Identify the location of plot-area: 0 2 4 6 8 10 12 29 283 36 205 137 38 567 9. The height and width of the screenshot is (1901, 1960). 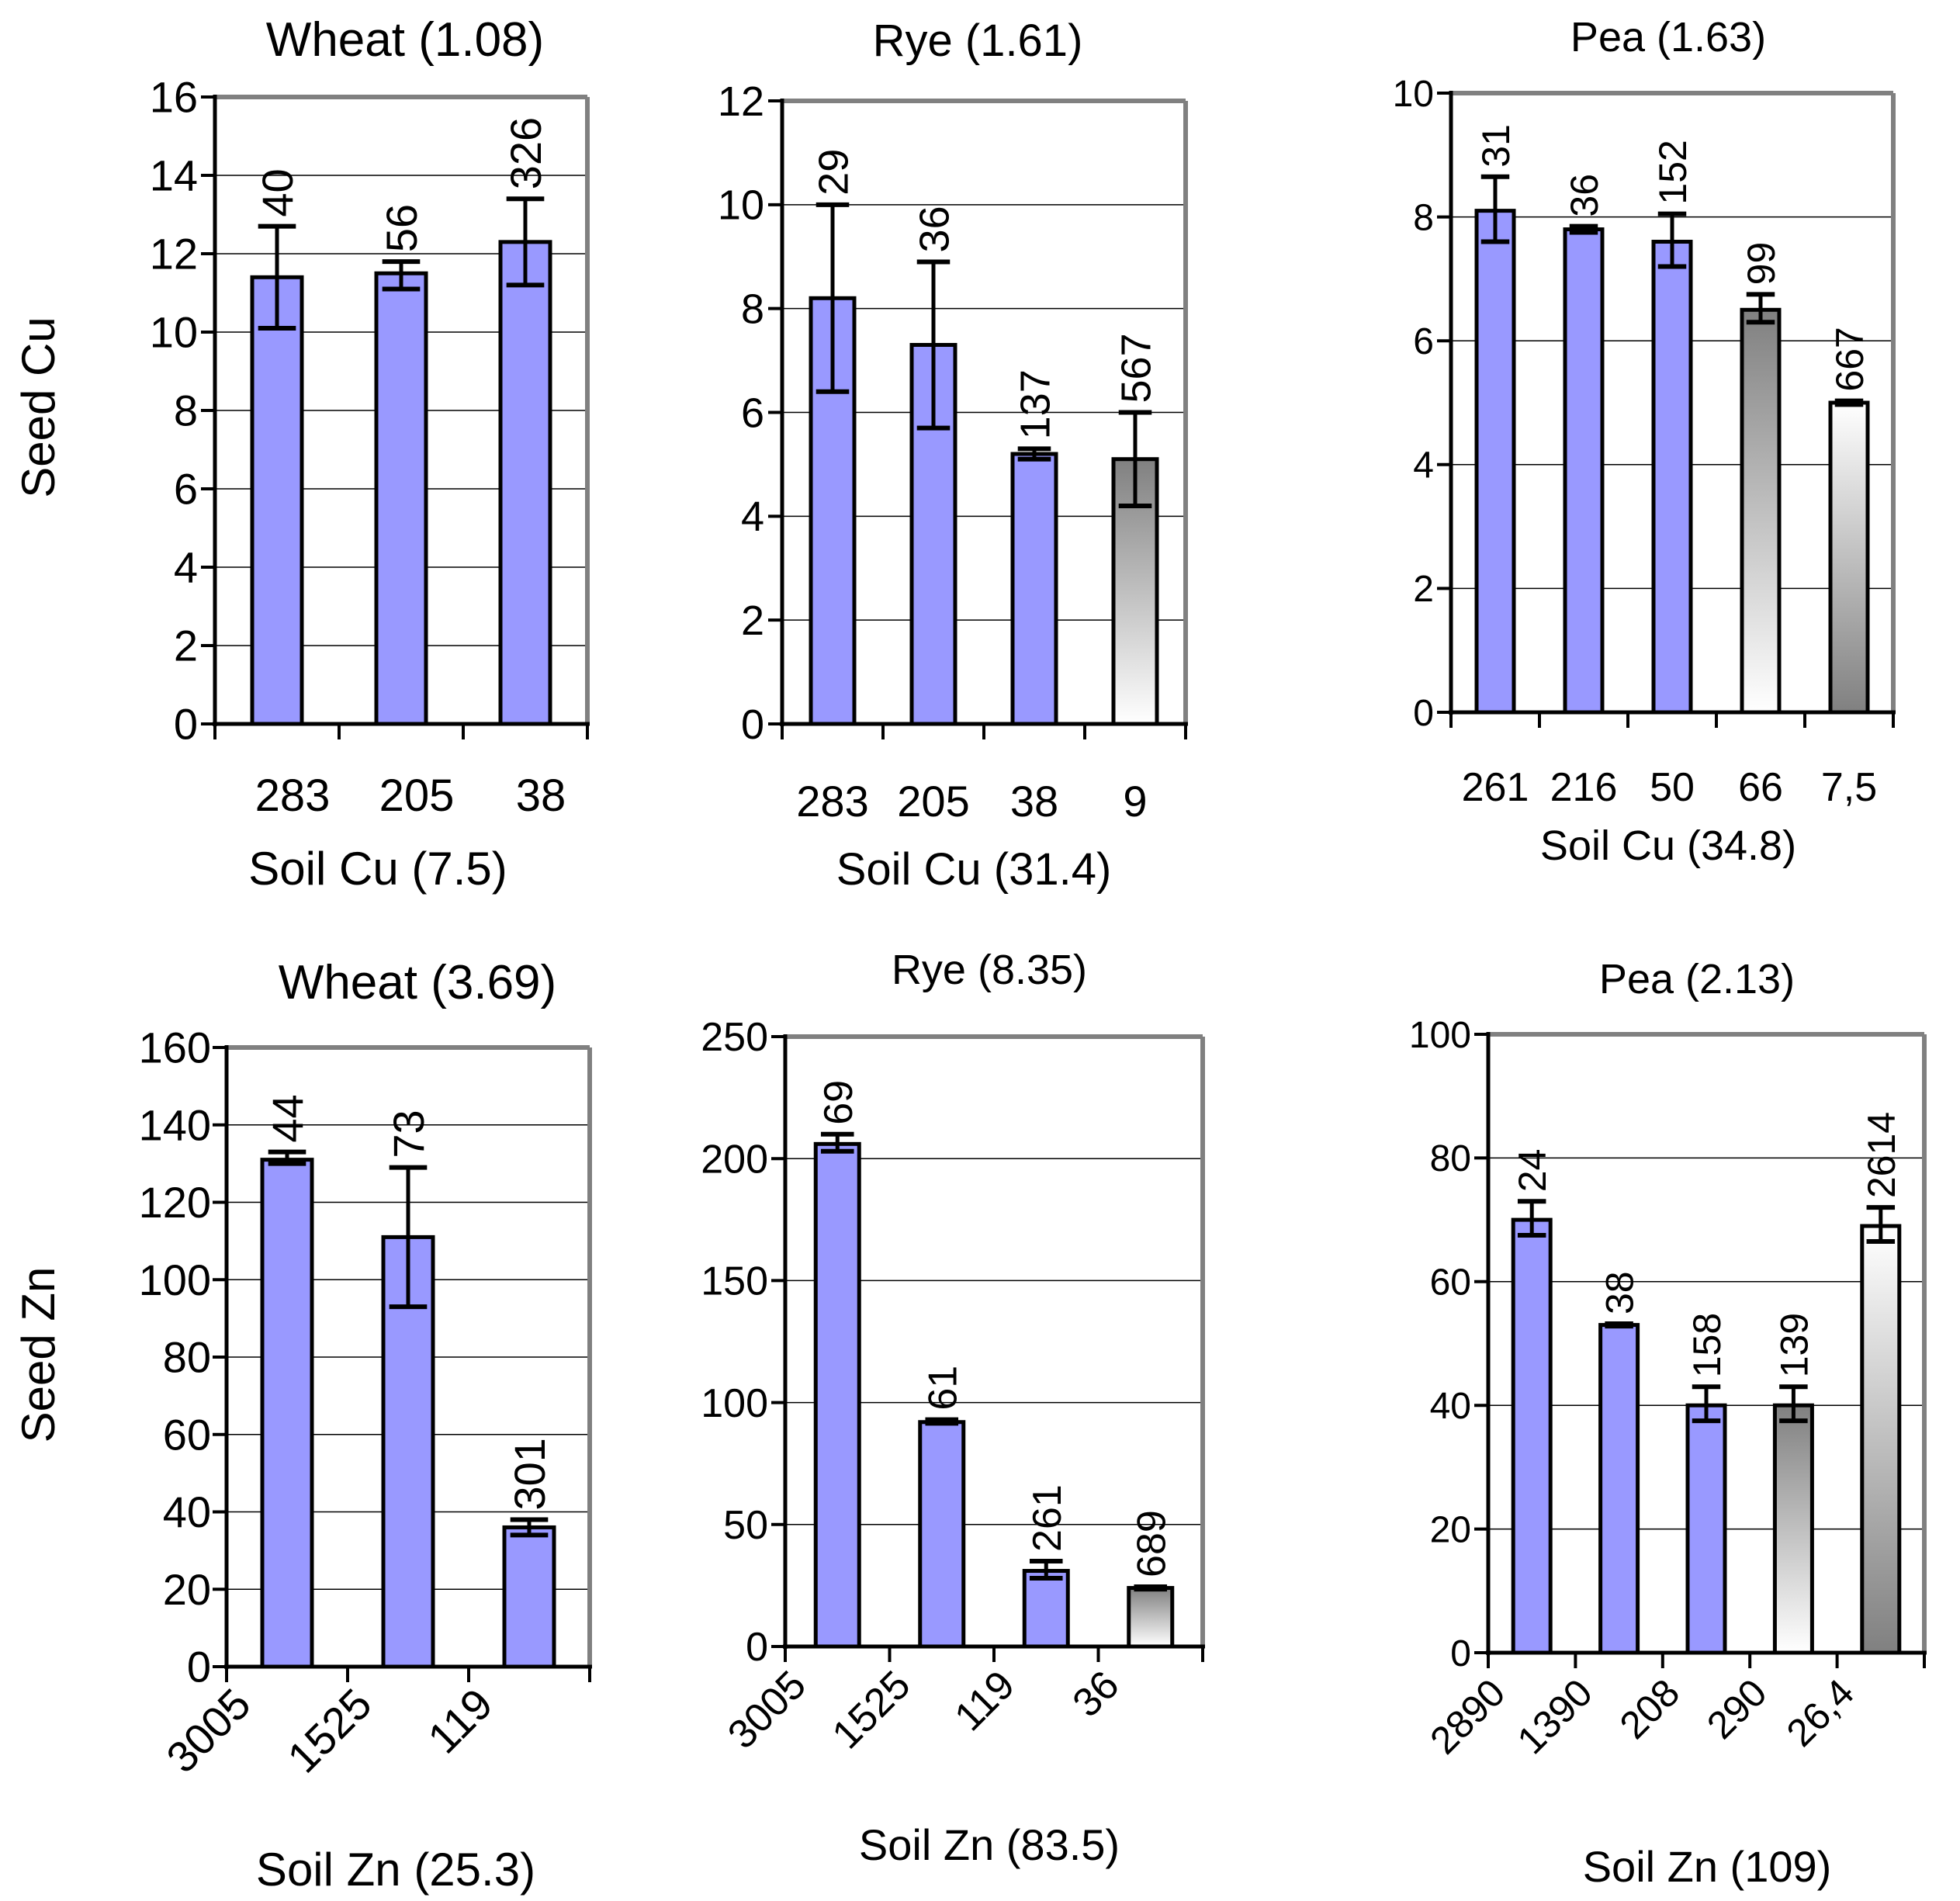
(953, 452).